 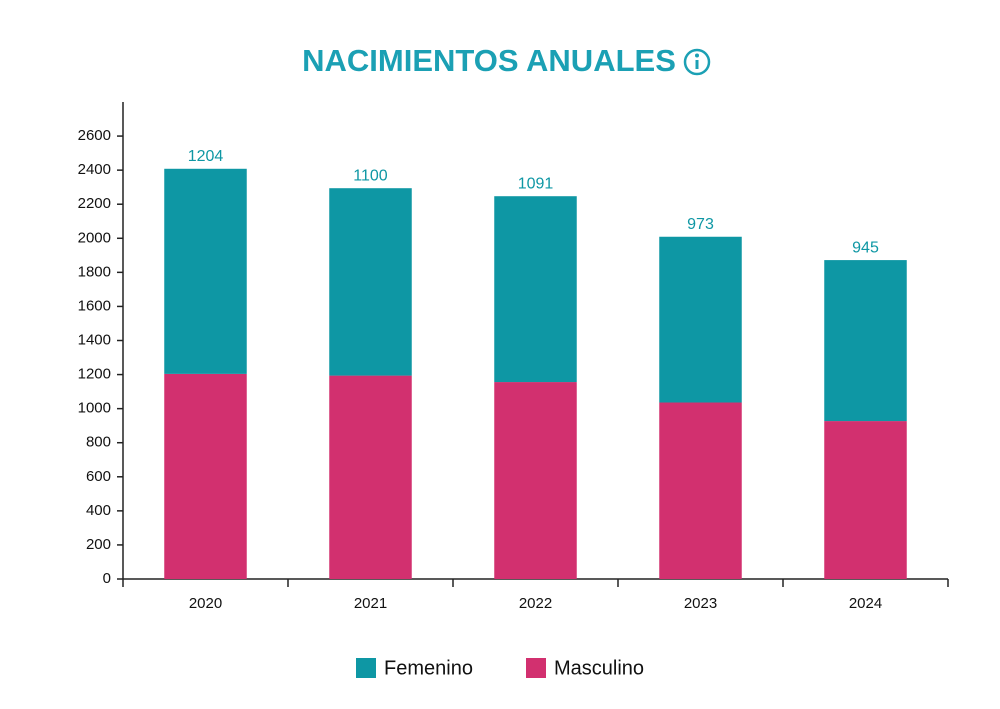 What do you see at coordinates (98, 476) in the screenshot?
I see `y-tick-label: 600` at bounding box center [98, 476].